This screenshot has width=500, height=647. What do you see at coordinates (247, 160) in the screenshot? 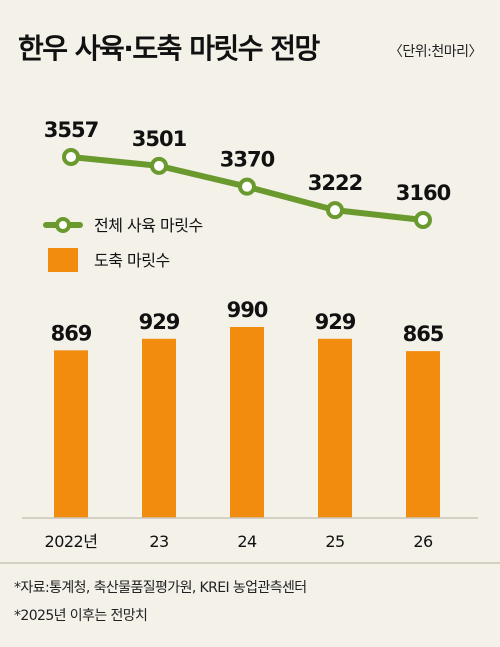
I see `line-value-label: 3370` at bounding box center [247, 160].